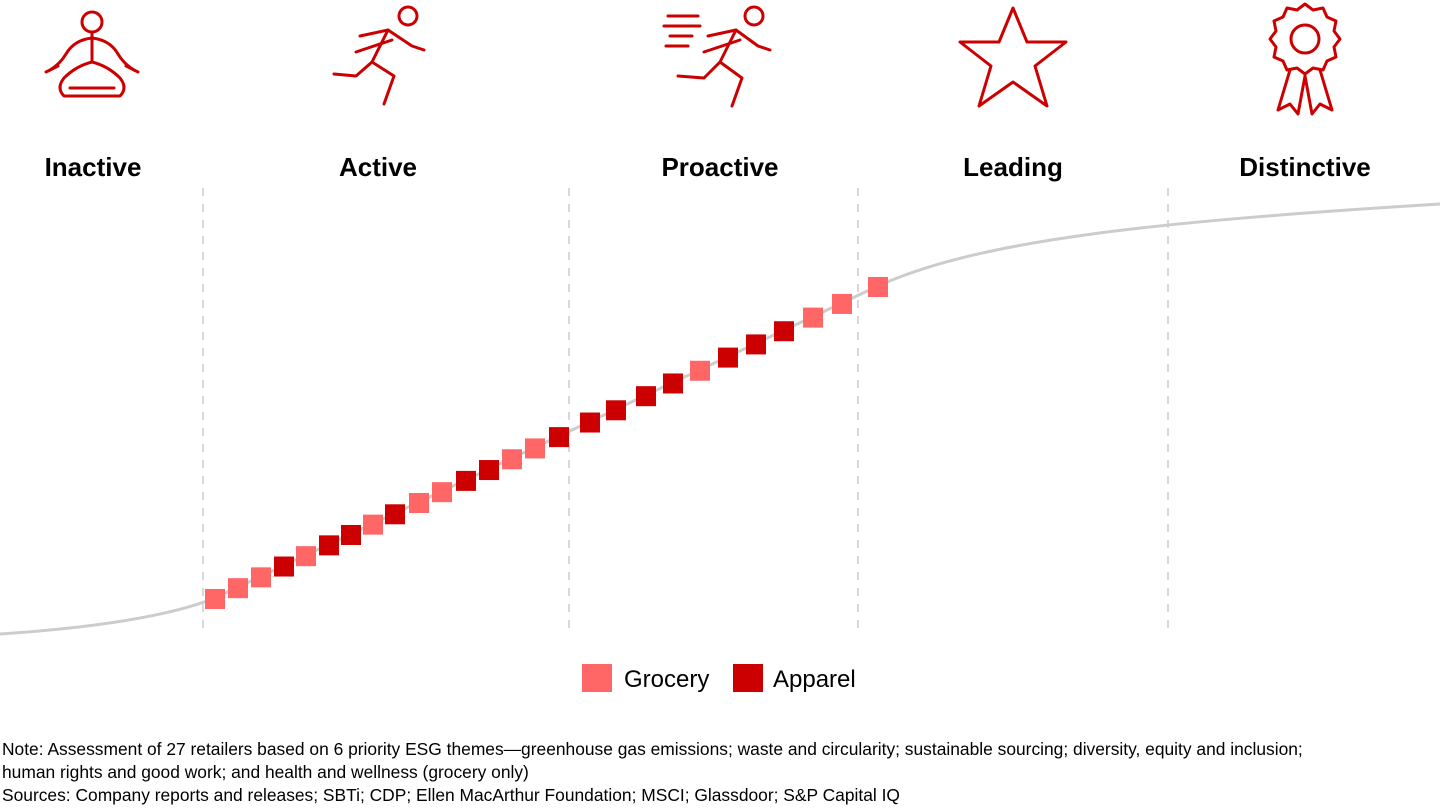  Describe the element at coordinates (92, 54) in the screenshot. I see `meditation-icon` at that location.